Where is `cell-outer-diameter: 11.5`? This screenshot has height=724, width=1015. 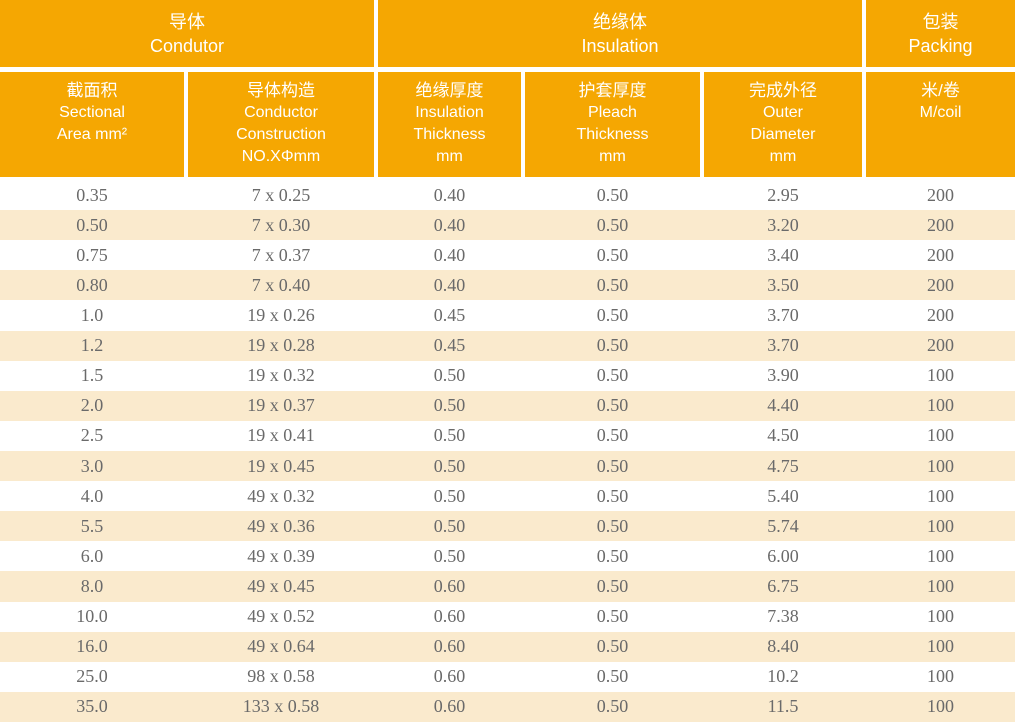
cell-outer-diameter: 11.5 is located at coordinates (783, 706).